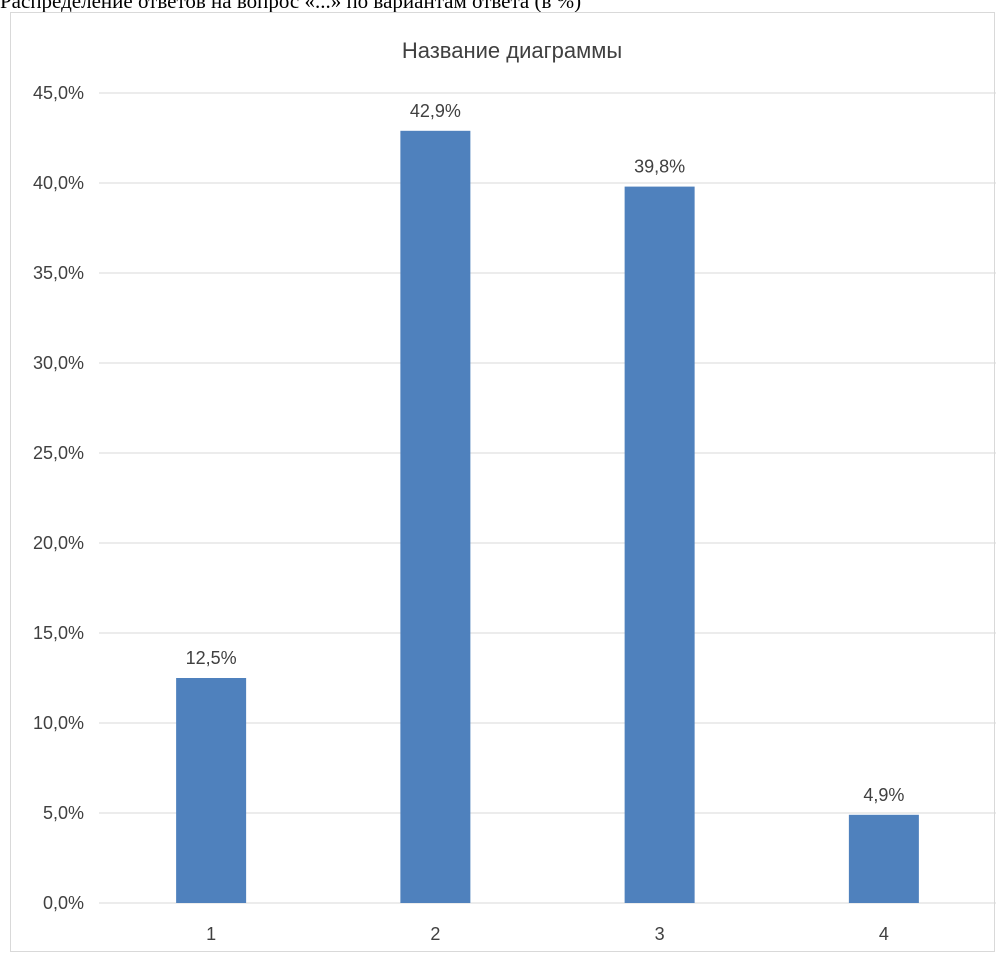  Describe the element at coordinates (512, 50) in the screenshot. I see `chart-title: Название диаграммы` at that location.